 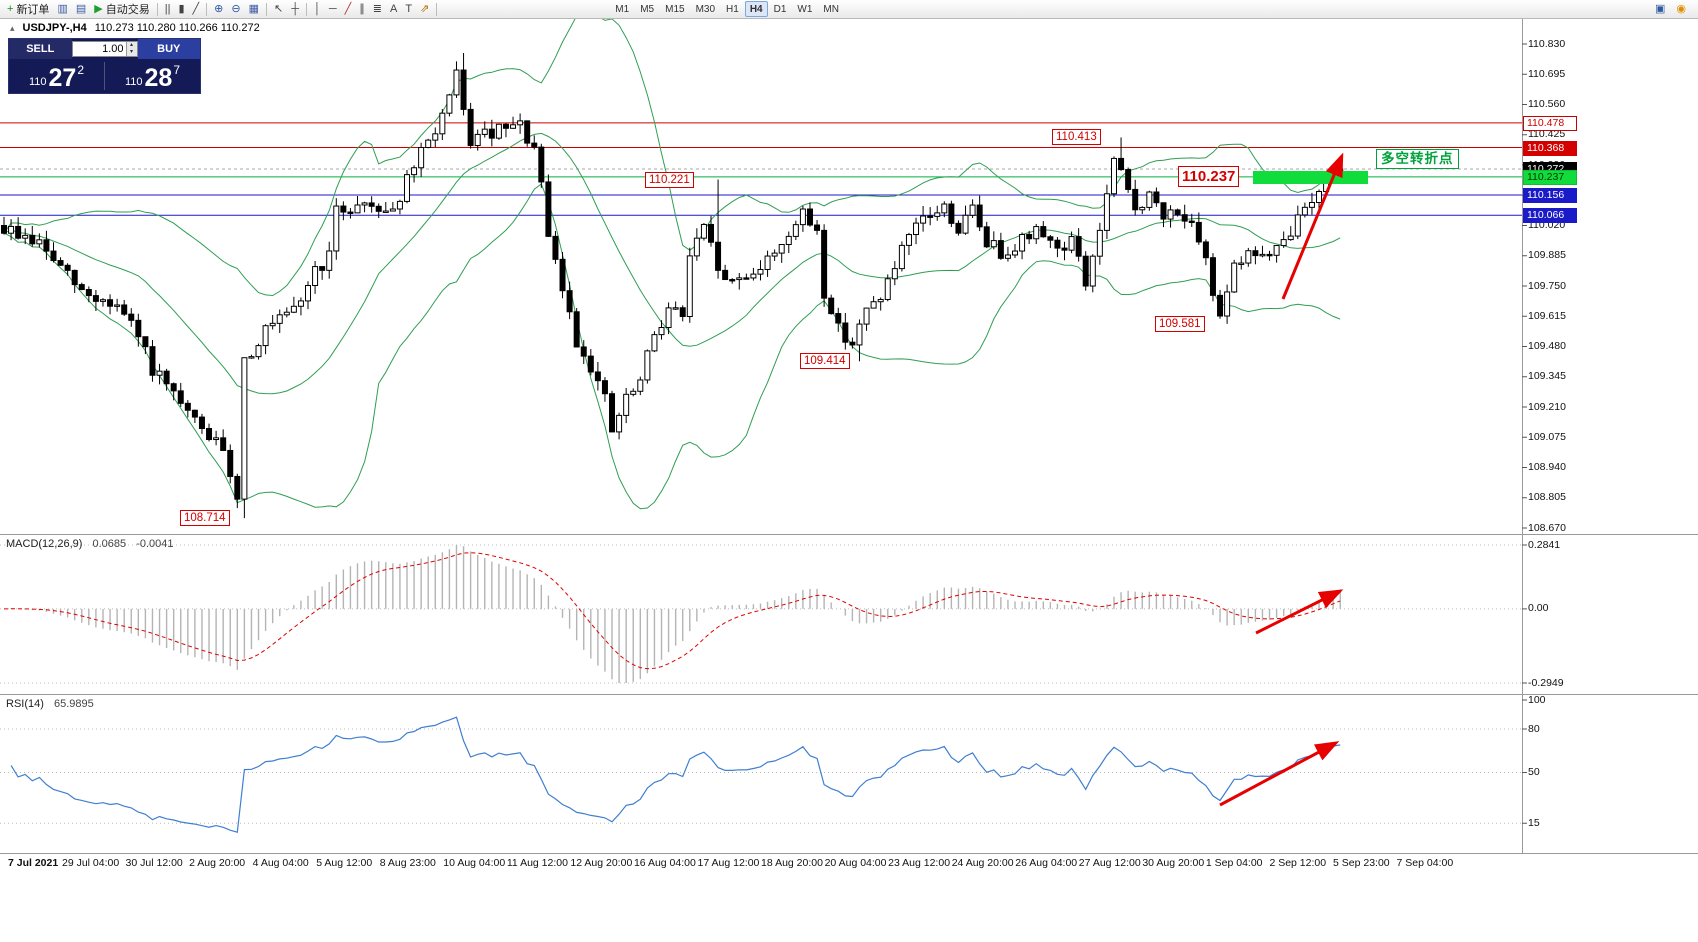 What do you see at coordinates (982, 863) in the screenshot?
I see `time-axis-label: 24 Aug 20:00` at bounding box center [982, 863].